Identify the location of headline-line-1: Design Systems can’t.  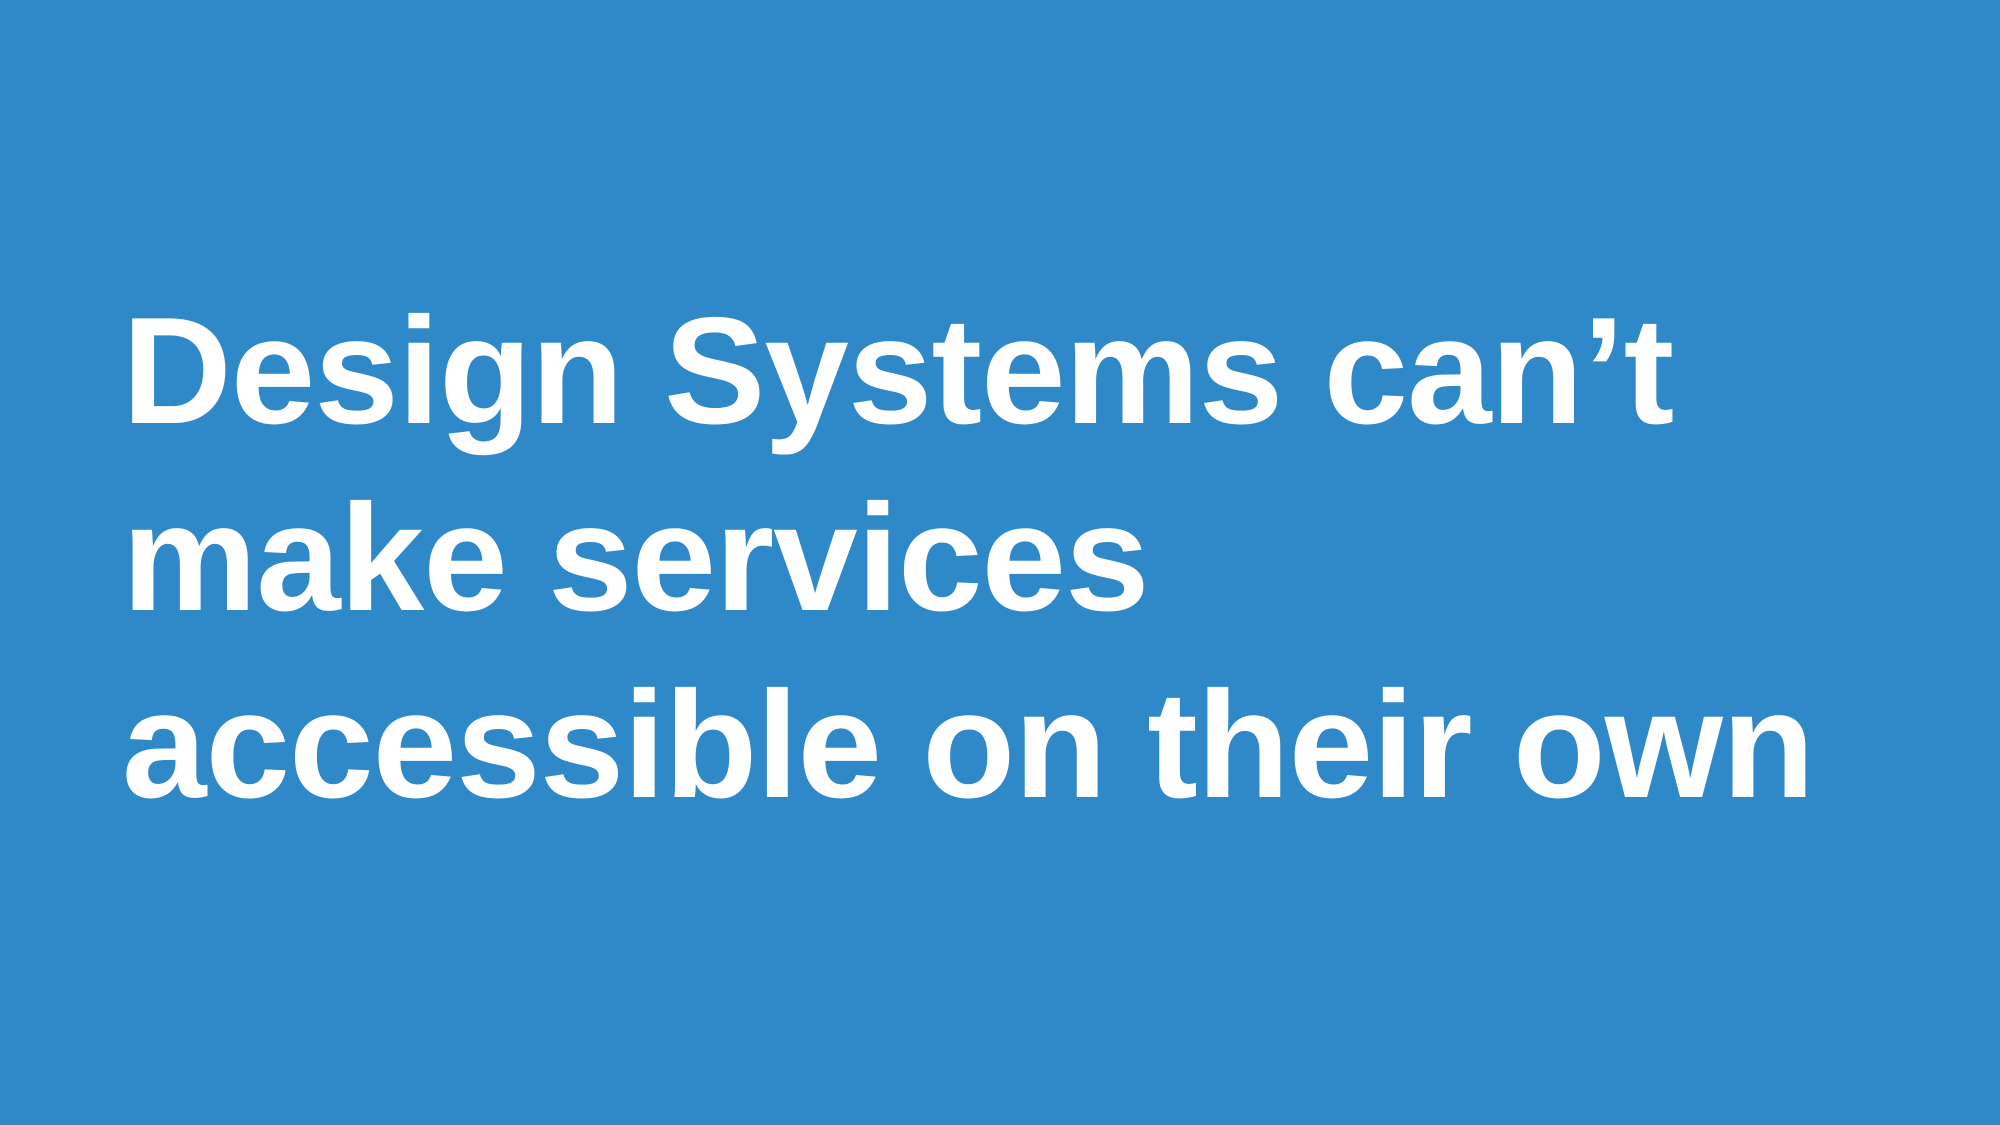
(898, 371).